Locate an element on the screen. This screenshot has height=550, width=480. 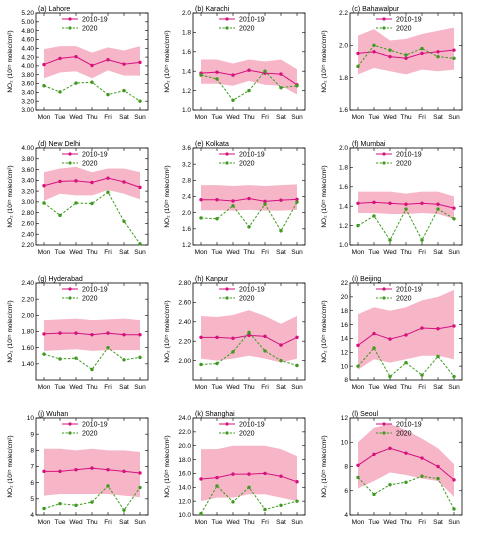
y-tick-label: 12 is located at coordinates (345, 352).